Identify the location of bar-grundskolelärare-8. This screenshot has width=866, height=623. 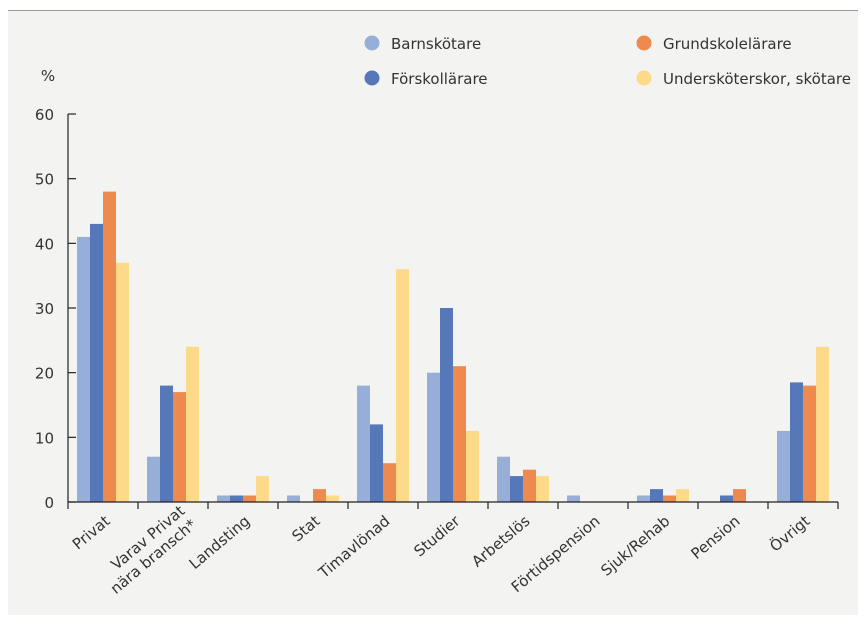
(669, 498).